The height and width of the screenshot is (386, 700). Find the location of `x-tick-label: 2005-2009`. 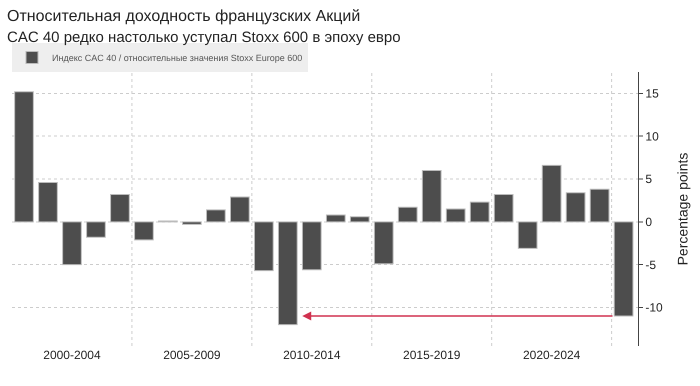

x-tick-label: 2005-2009 is located at coordinates (192, 355).